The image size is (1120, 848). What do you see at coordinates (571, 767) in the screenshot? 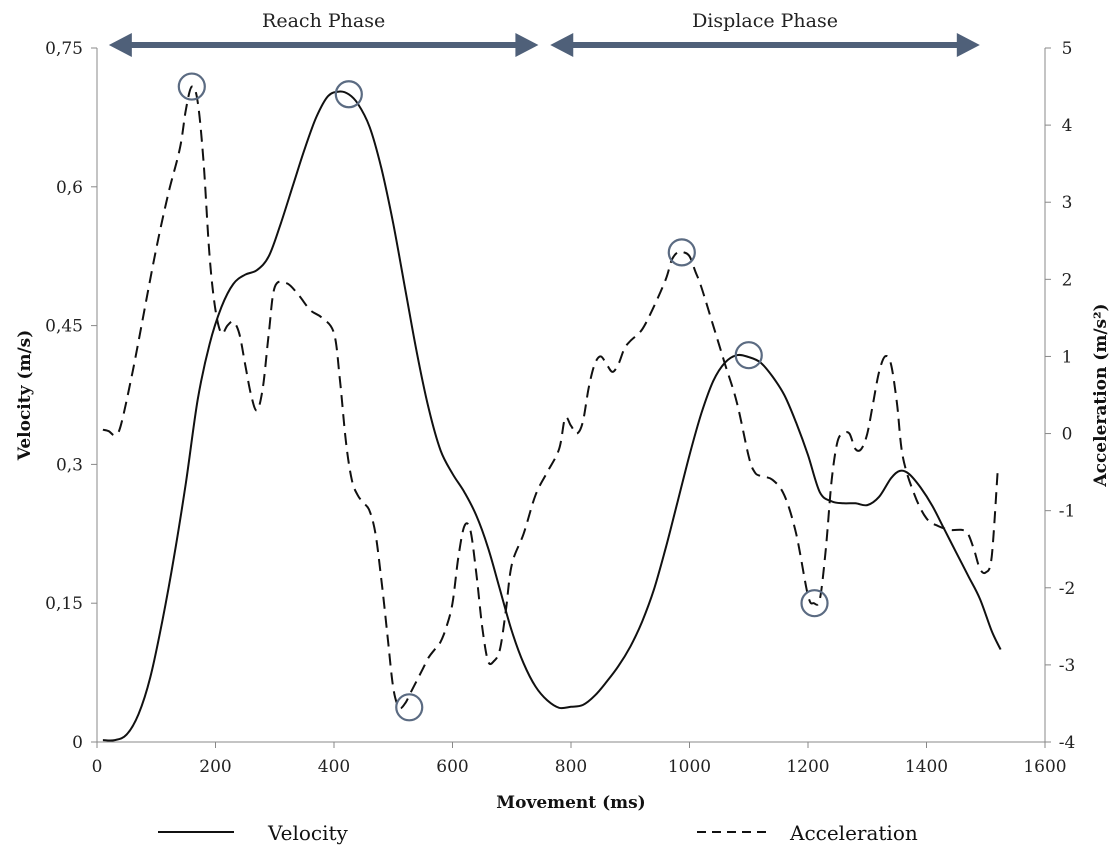
I see `x-tick-label: 800` at bounding box center [571, 767].